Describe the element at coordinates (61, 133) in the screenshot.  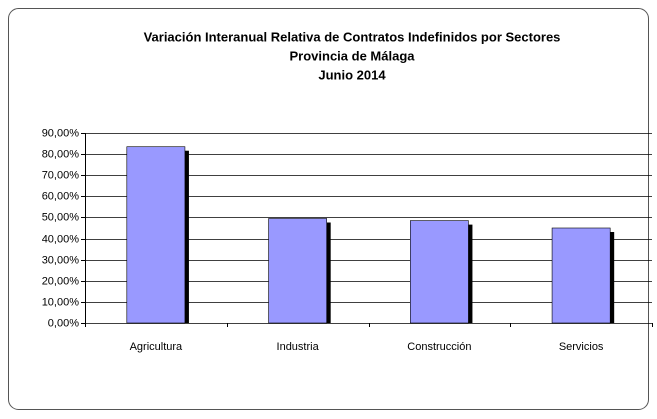
I see `y-tick-label: 90,00%` at that location.